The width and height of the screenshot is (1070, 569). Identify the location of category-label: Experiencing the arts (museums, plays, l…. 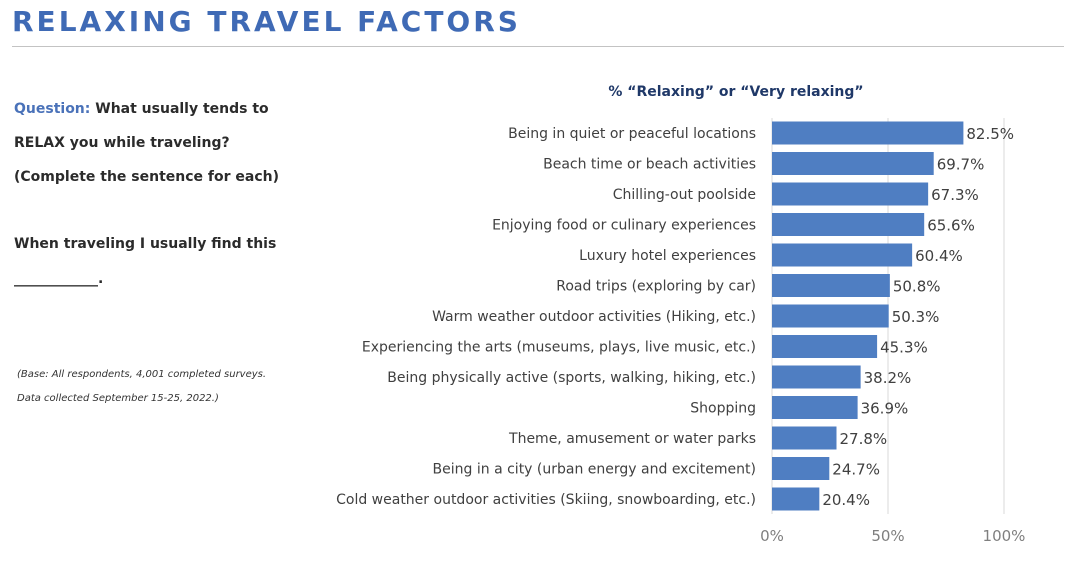
(559, 348).